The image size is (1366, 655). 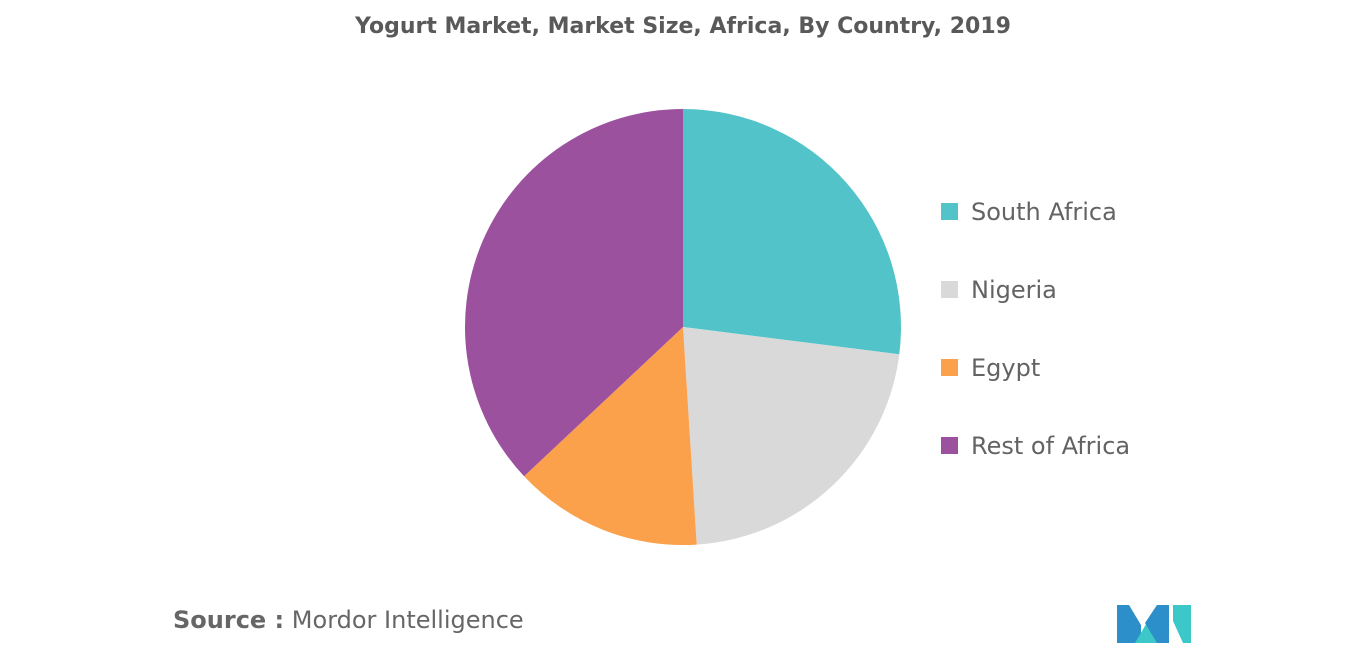 I want to click on legend-label-rest-of-africa: Rest of Africa, so click(x=1051, y=445).